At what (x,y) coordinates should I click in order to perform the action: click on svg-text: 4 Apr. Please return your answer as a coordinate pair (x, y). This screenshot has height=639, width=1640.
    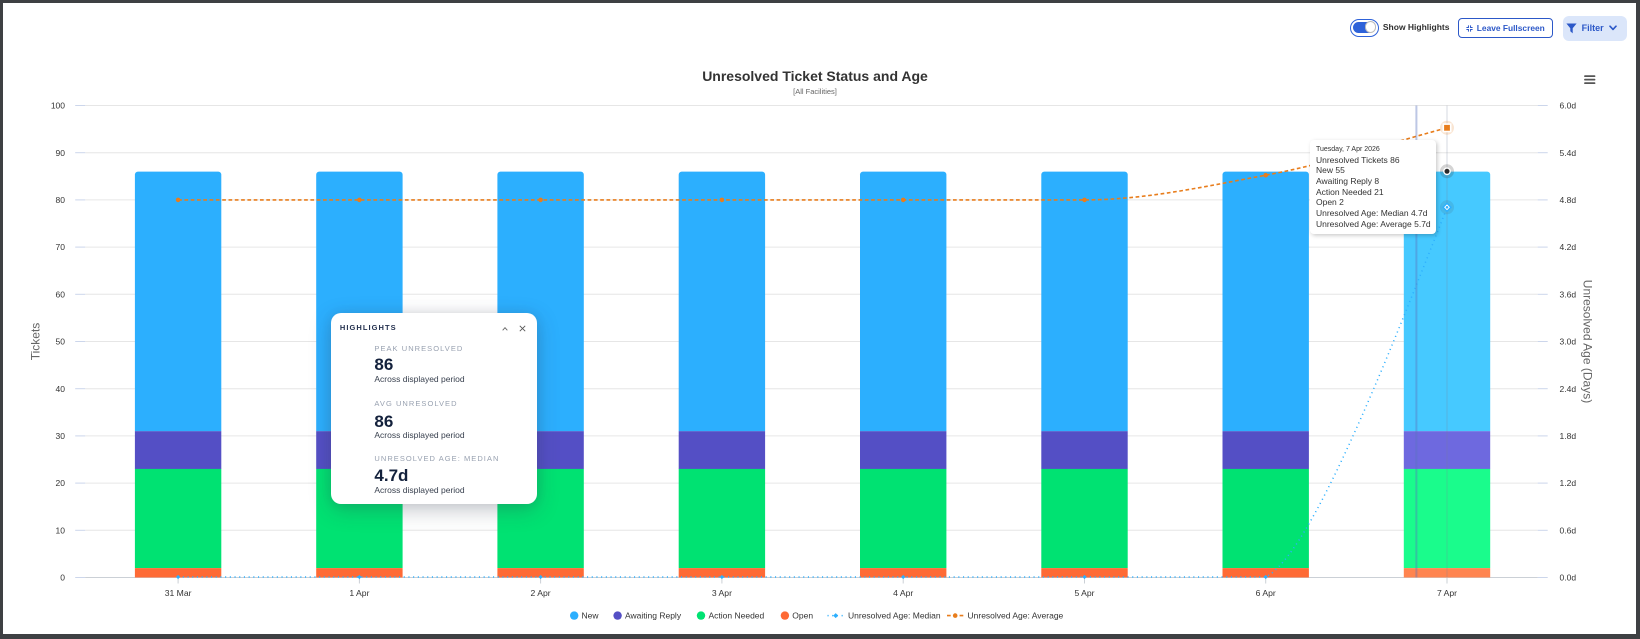
    Looking at the image, I should click on (903, 593).